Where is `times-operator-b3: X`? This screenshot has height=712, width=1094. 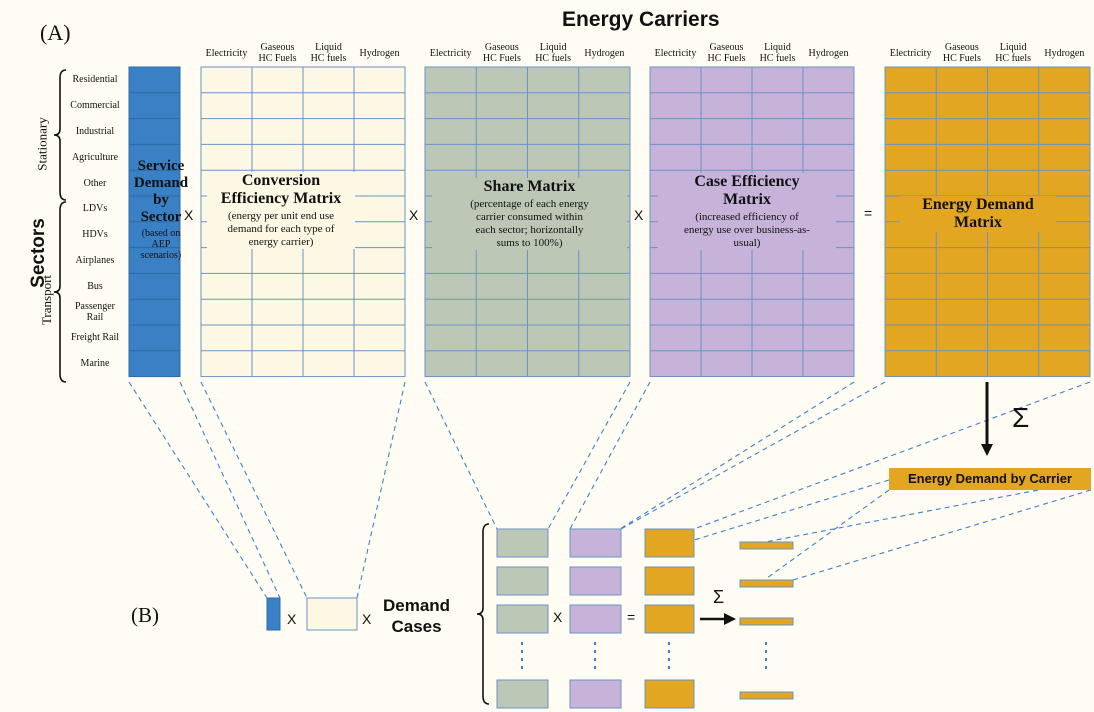
times-operator-b3: X is located at coordinates (558, 617).